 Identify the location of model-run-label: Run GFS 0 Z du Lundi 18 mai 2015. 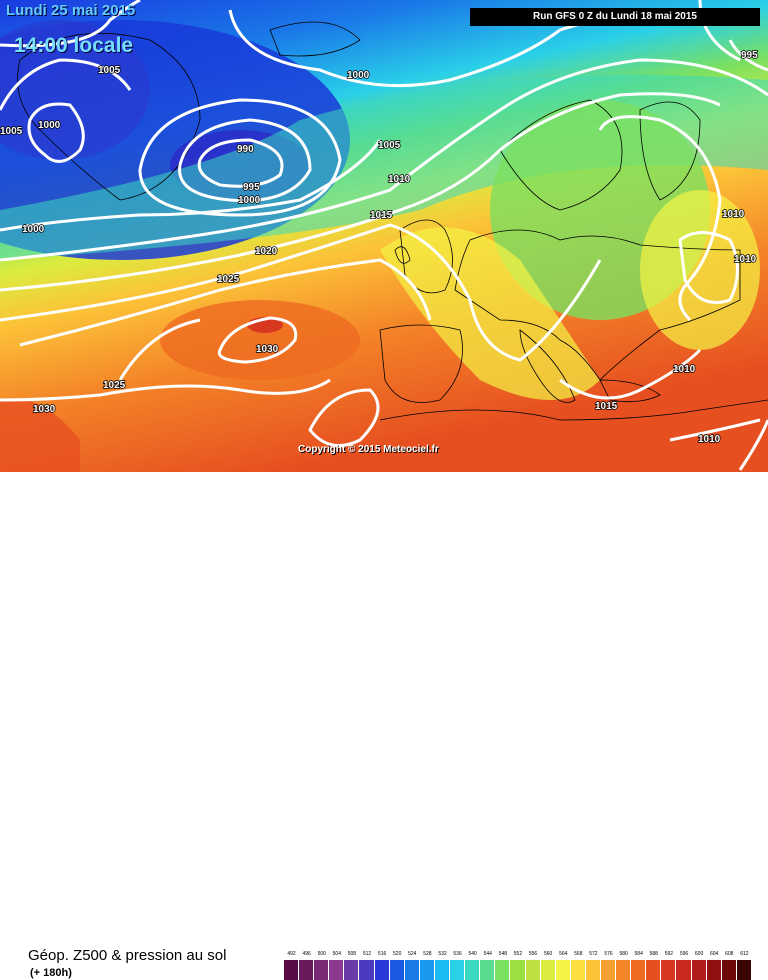
(615, 17).